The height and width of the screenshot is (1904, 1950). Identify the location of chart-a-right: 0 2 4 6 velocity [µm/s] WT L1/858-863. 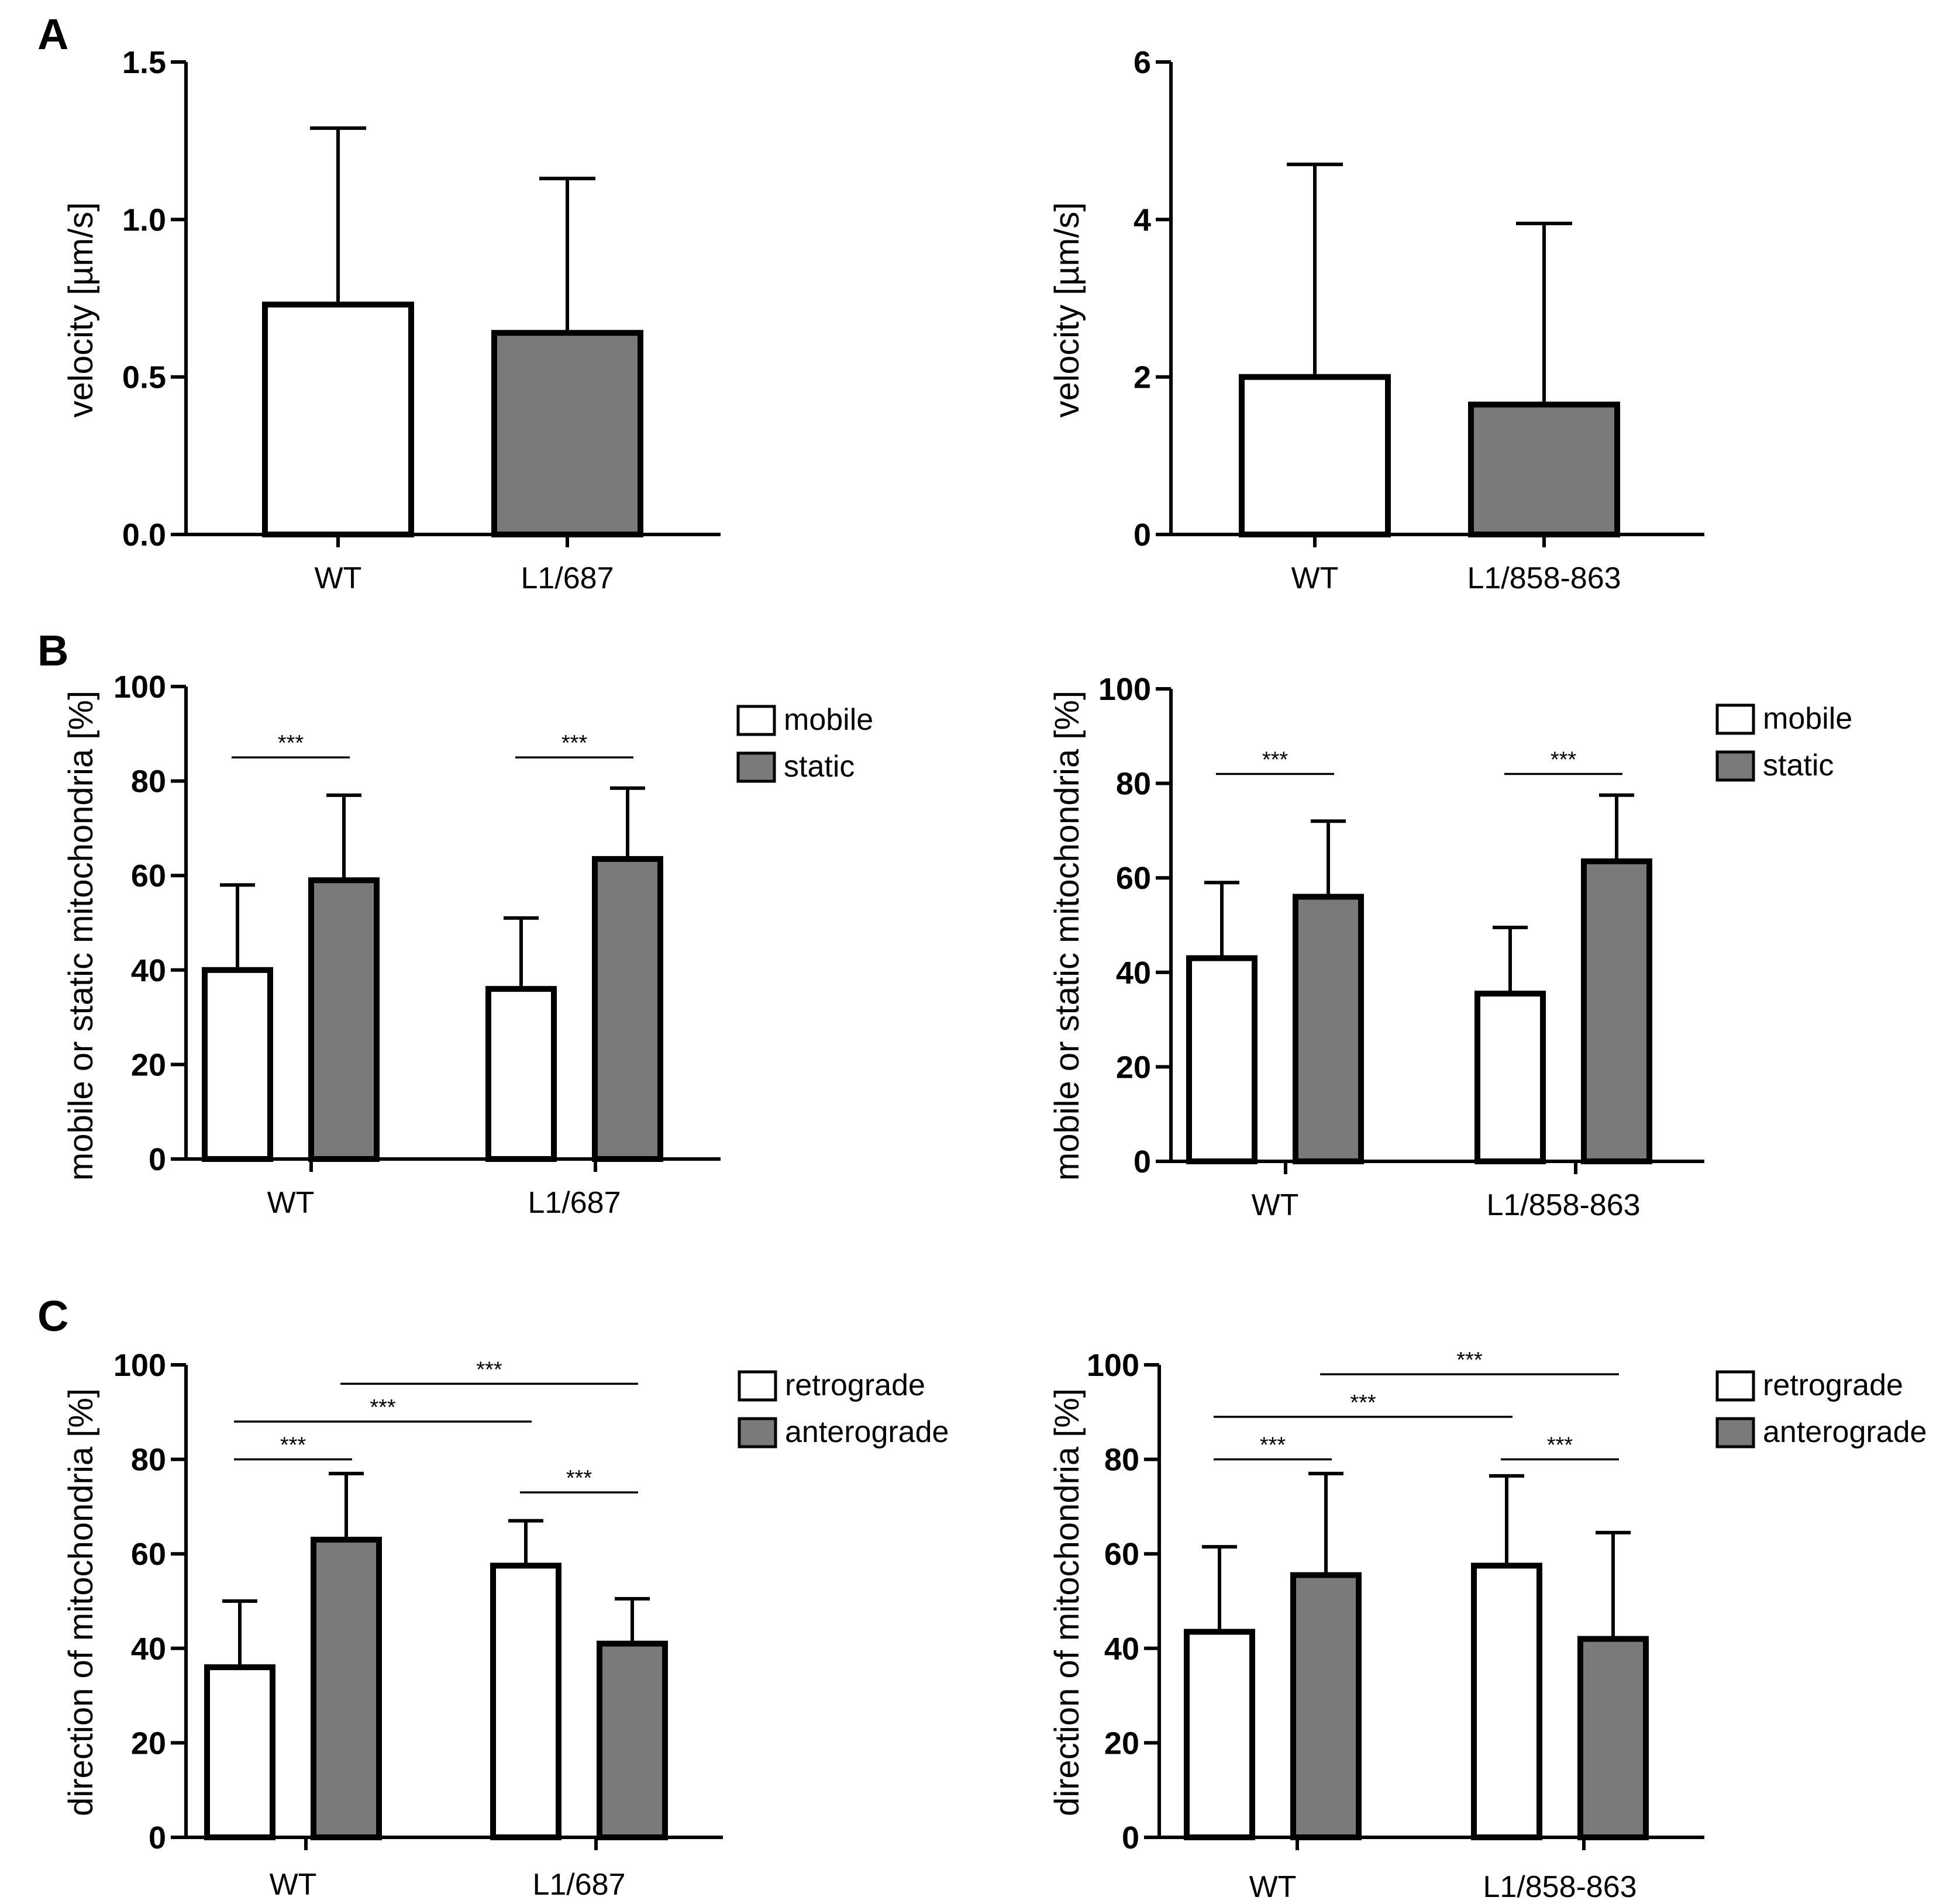
(1376, 320).